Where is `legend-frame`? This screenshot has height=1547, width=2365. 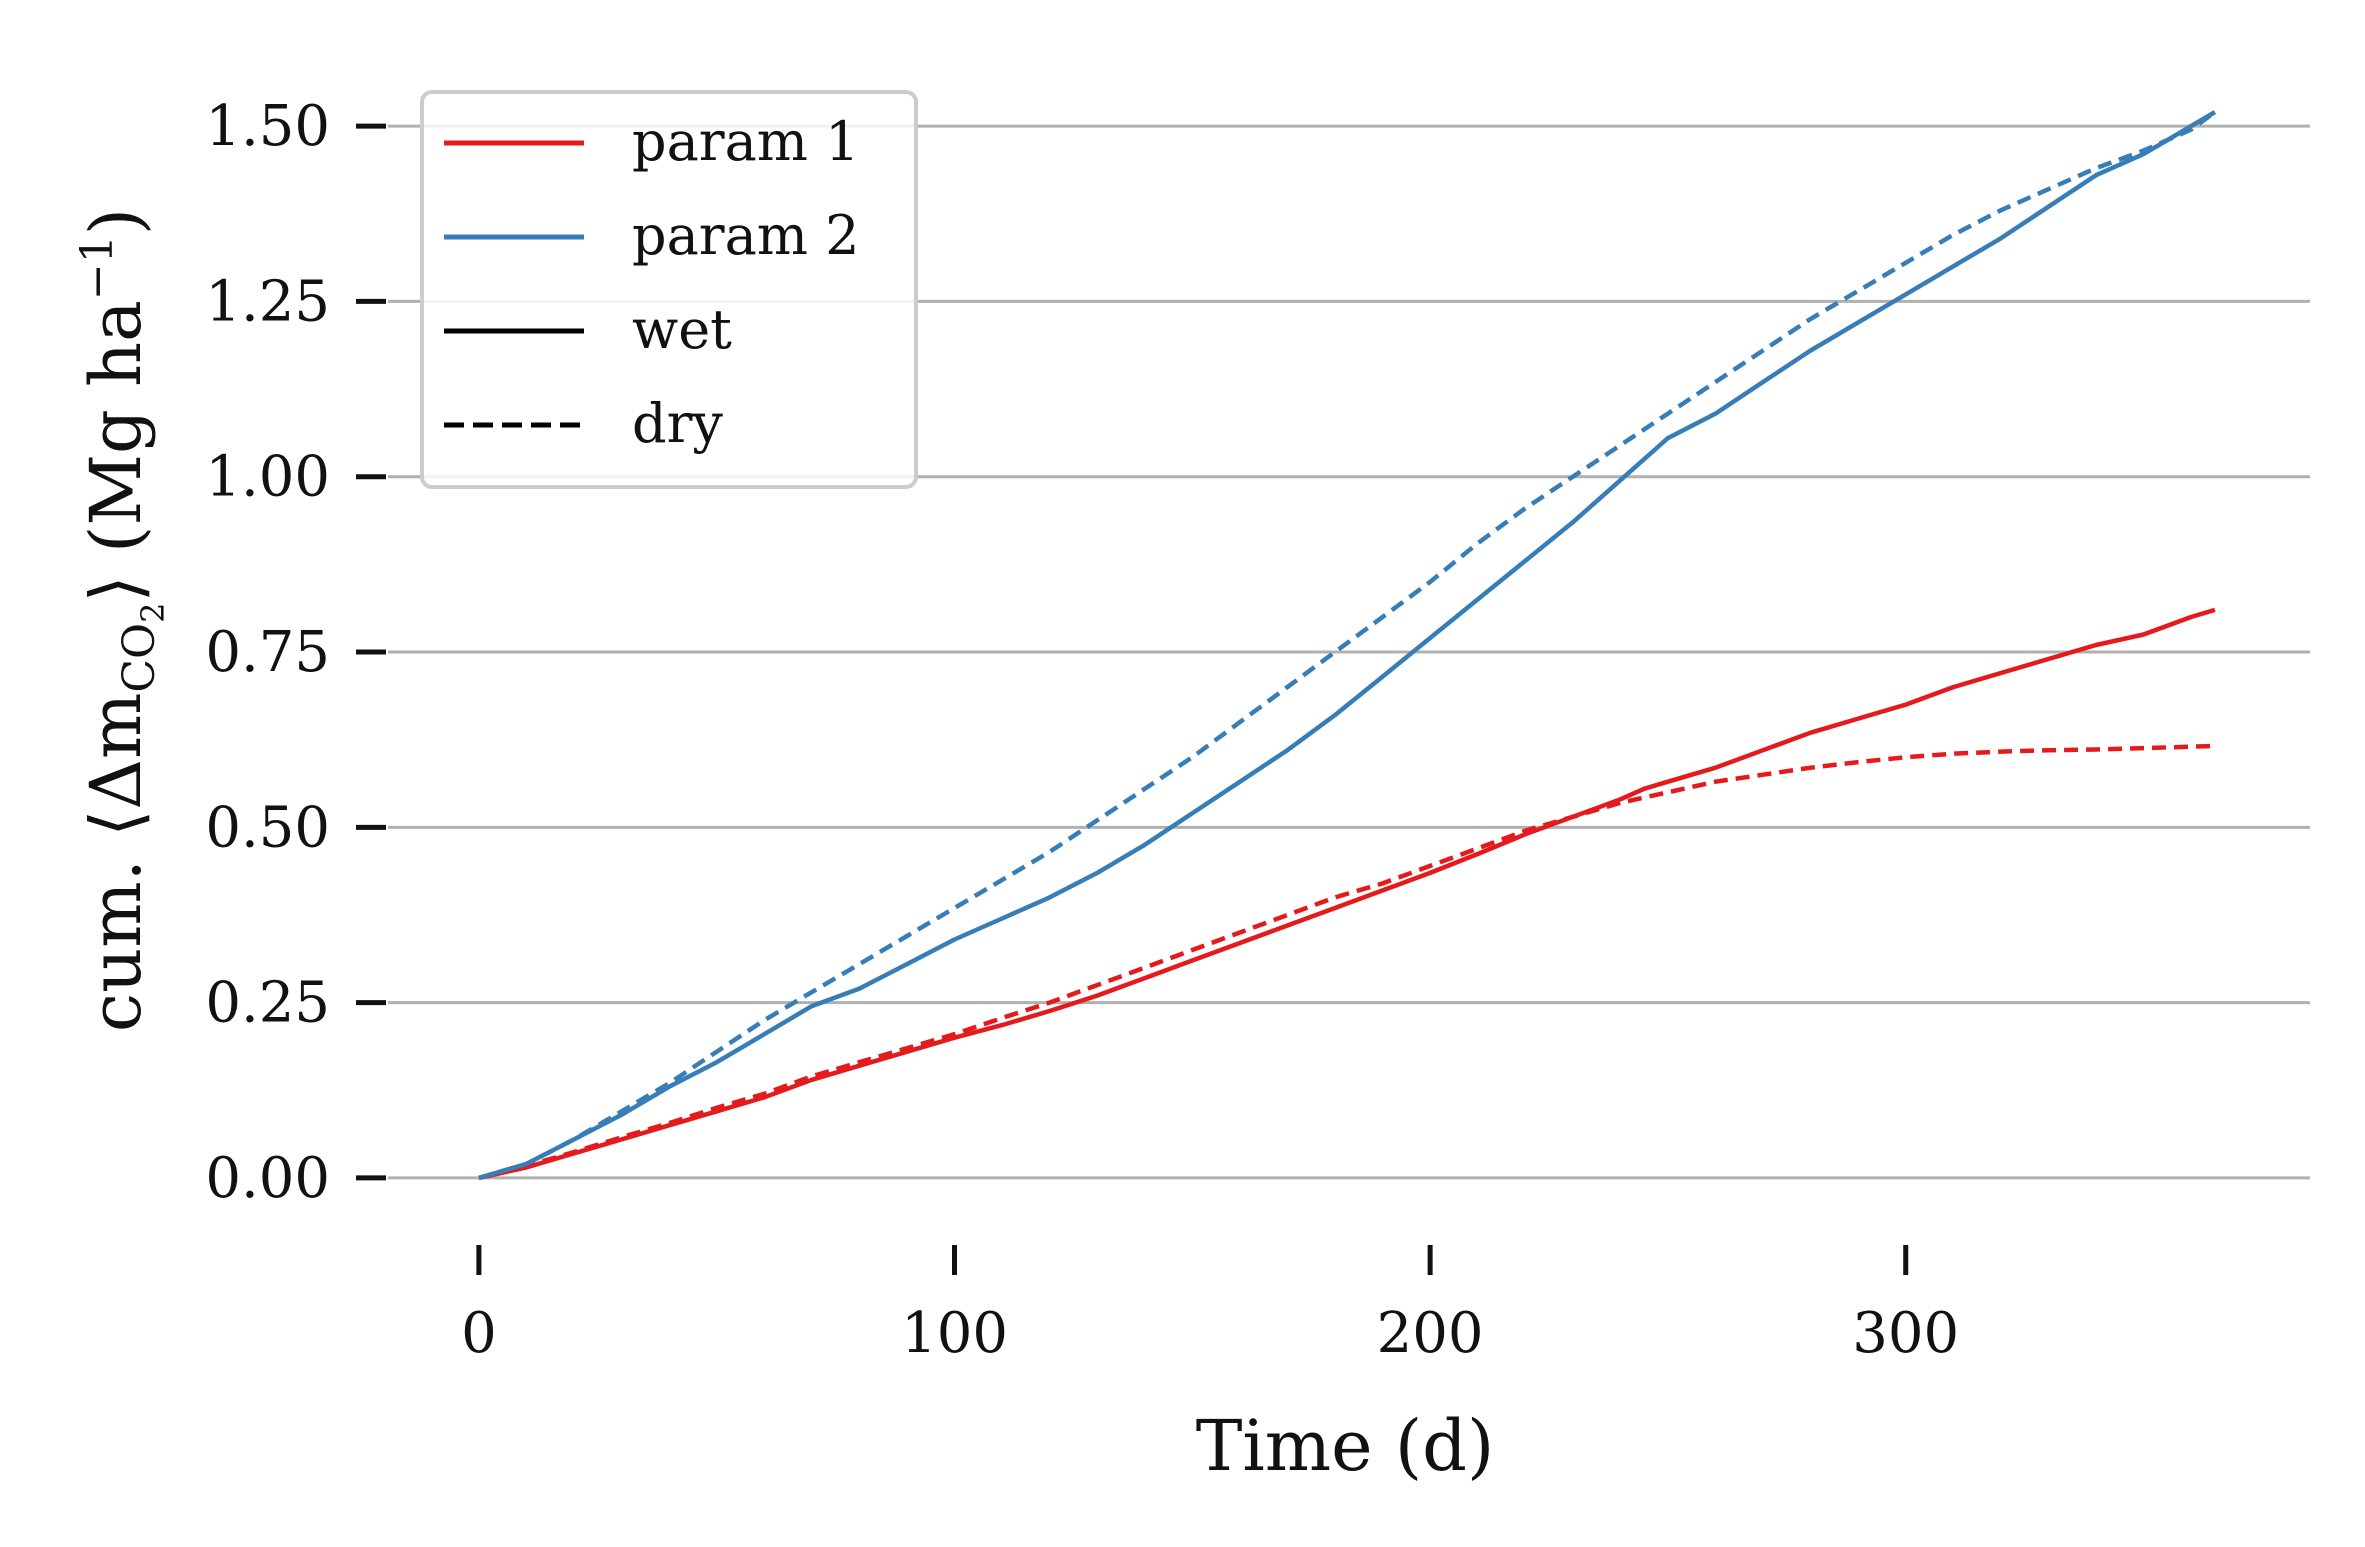
legend-frame is located at coordinates (669, 289).